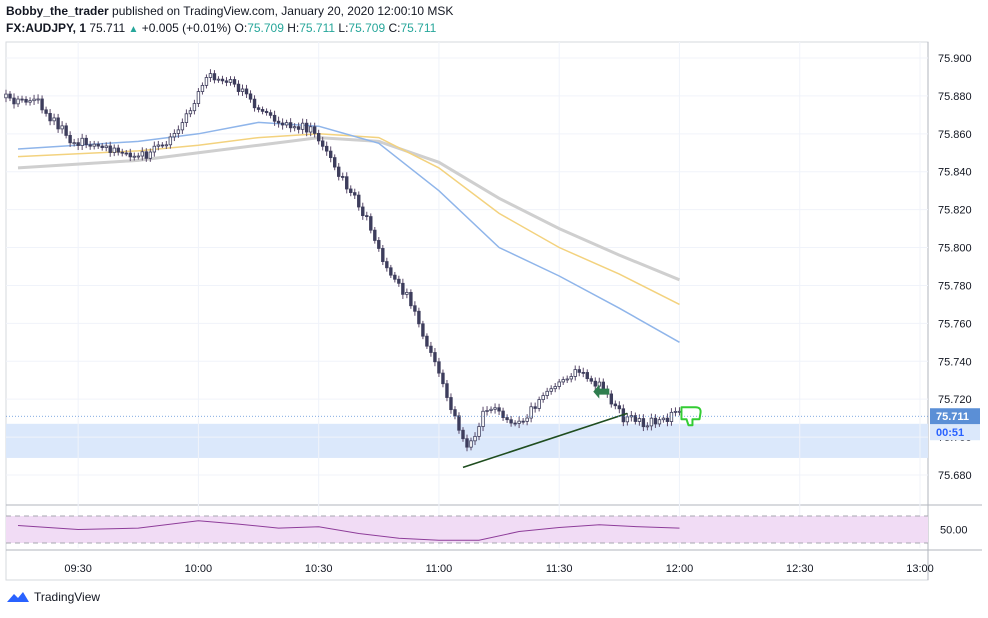 This screenshot has height=618, width=988. I want to click on close-label: C:, so click(394, 28).